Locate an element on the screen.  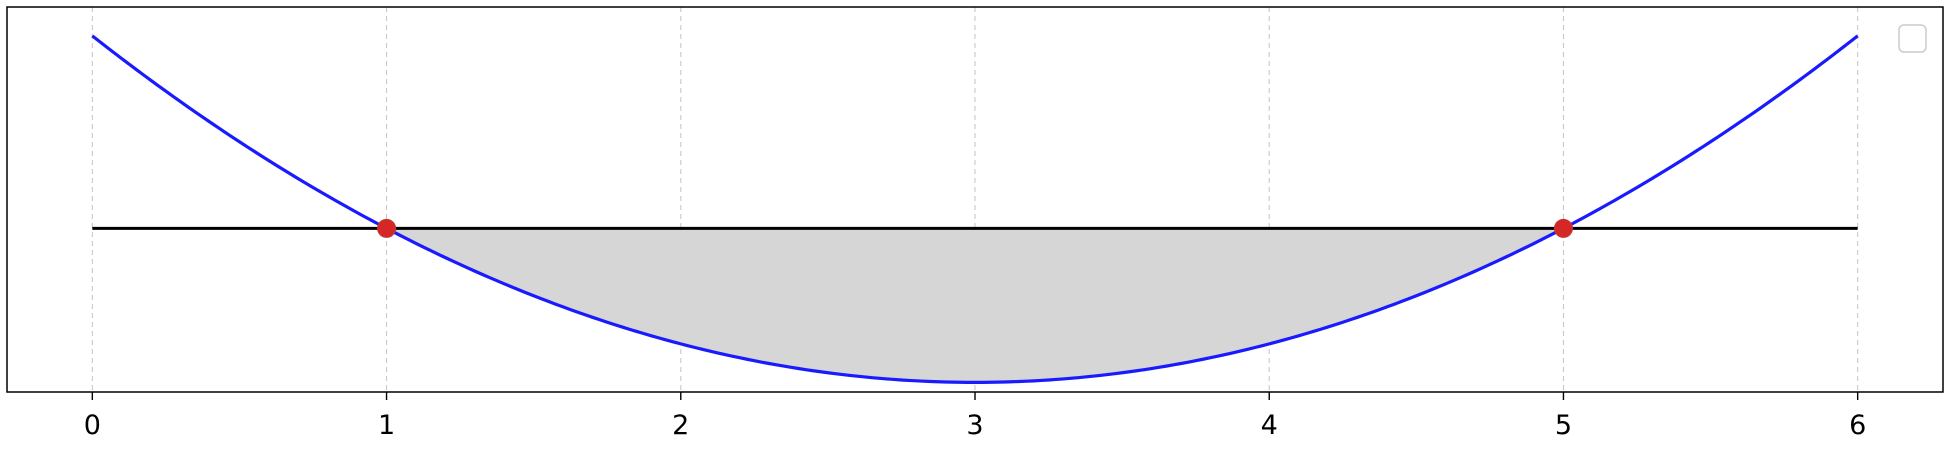
x-tick-label-6: 6 is located at coordinates (1857, 425).